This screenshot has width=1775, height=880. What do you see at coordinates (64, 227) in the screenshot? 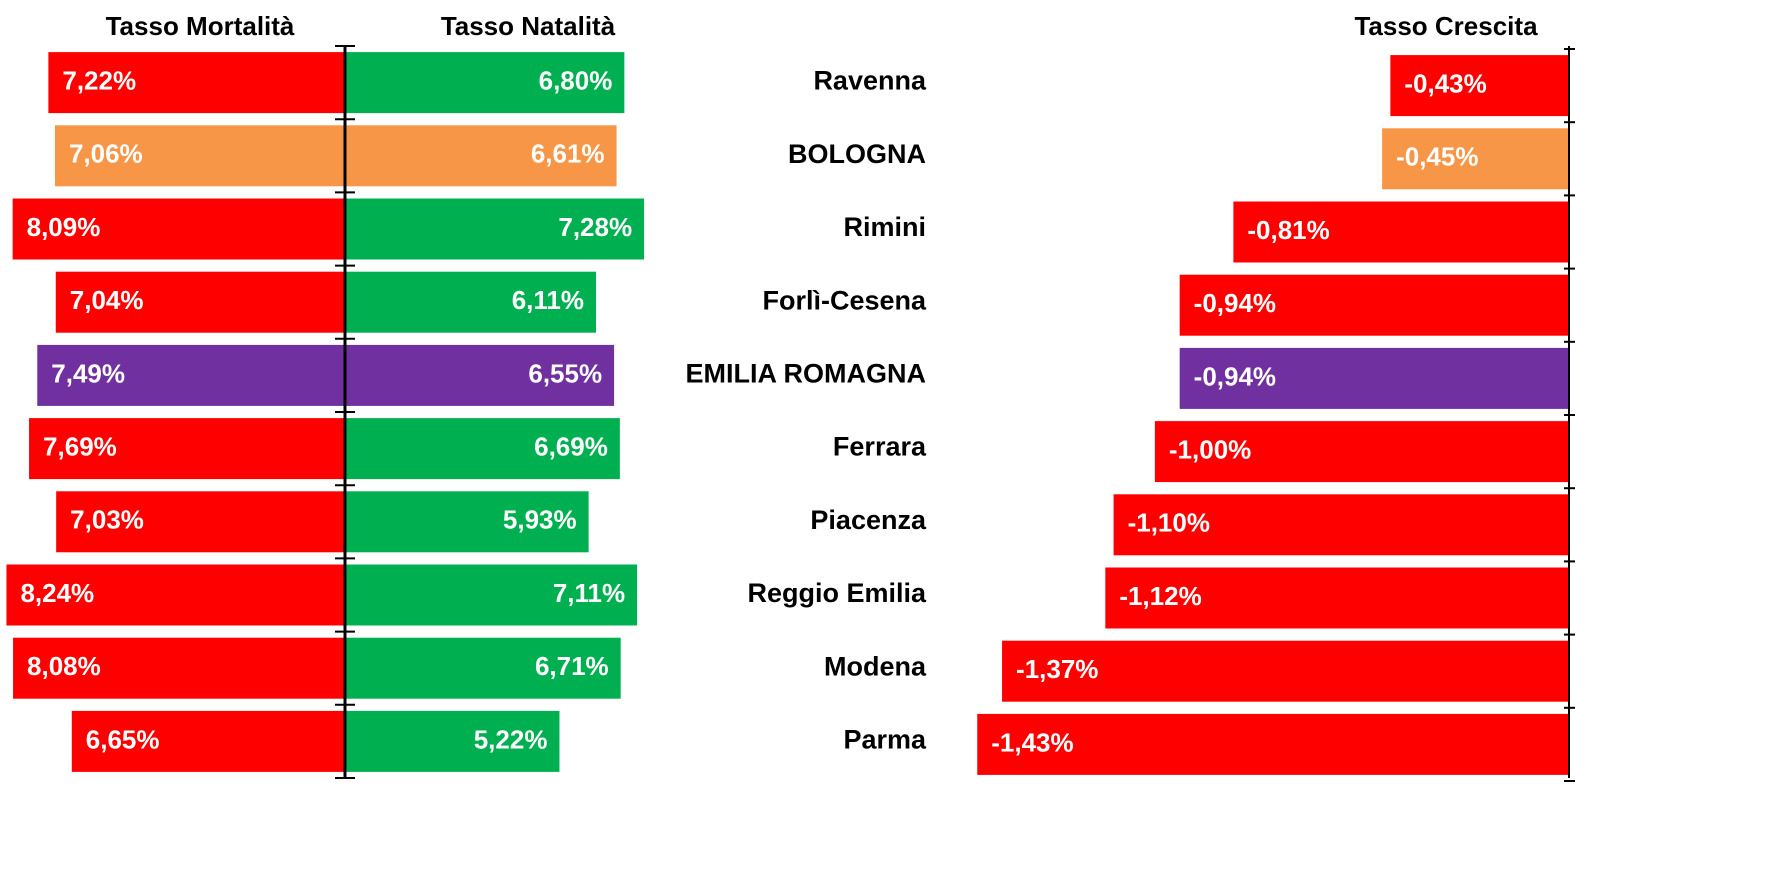
I see `value-label: 8,09%` at bounding box center [64, 227].